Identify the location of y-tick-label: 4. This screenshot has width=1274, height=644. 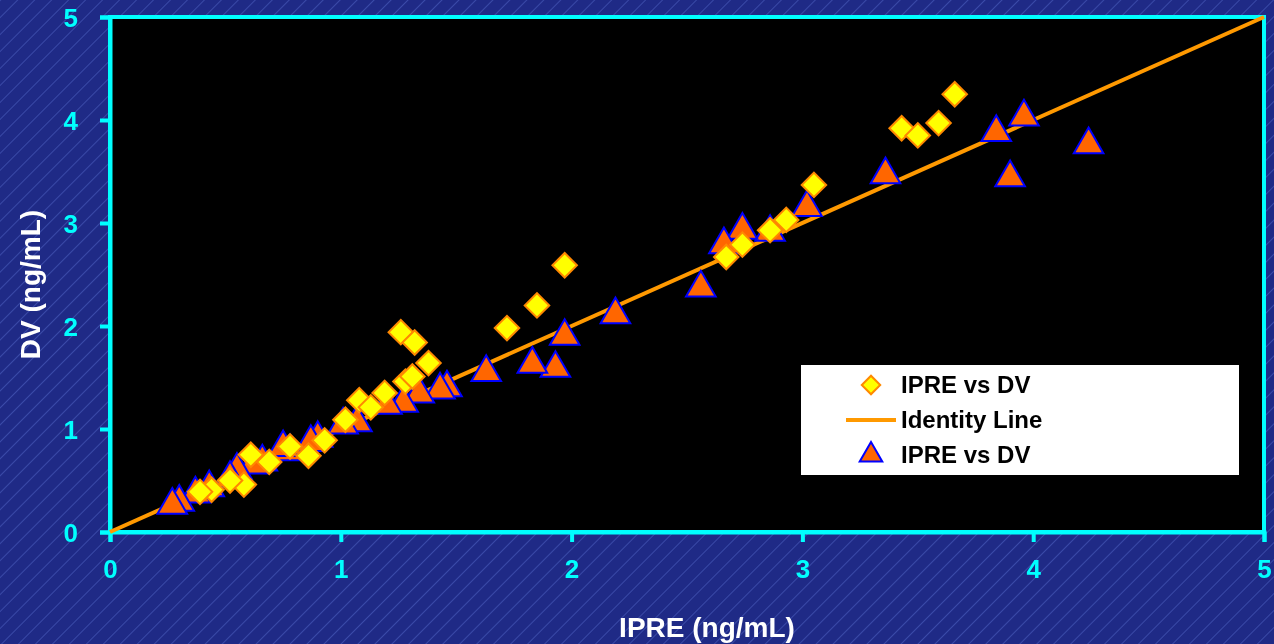
(71, 120).